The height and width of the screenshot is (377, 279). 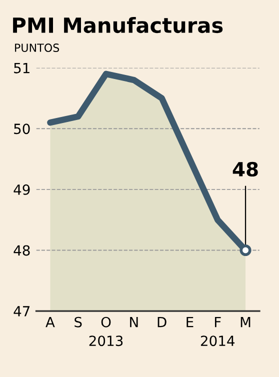 I want to click on x-tick-label: M, so click(x=245, y=322).